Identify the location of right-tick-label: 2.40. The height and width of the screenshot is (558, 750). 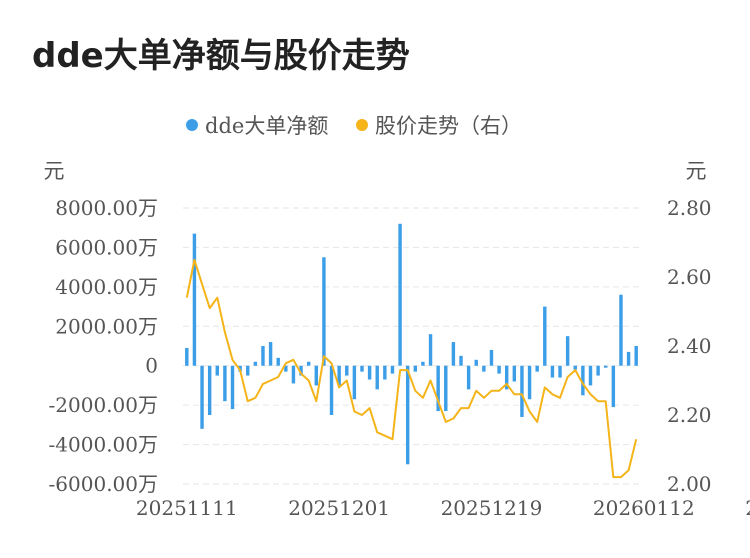
(689, 346).